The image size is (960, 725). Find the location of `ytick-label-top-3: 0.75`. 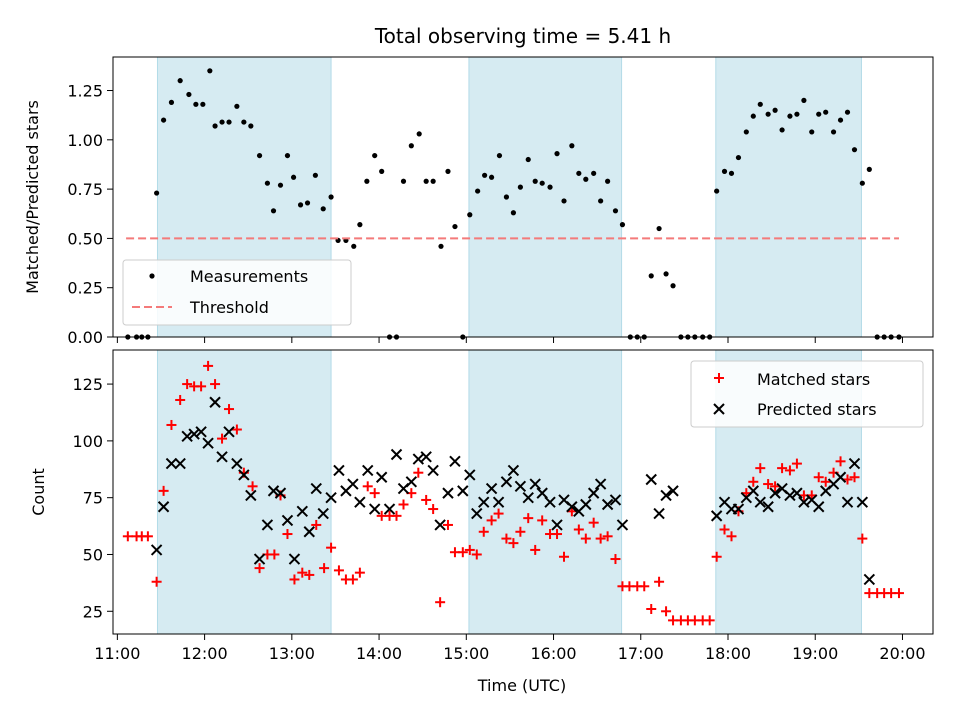

ytick-label-top-3: 0.75 is located at coordinates (85, 189).